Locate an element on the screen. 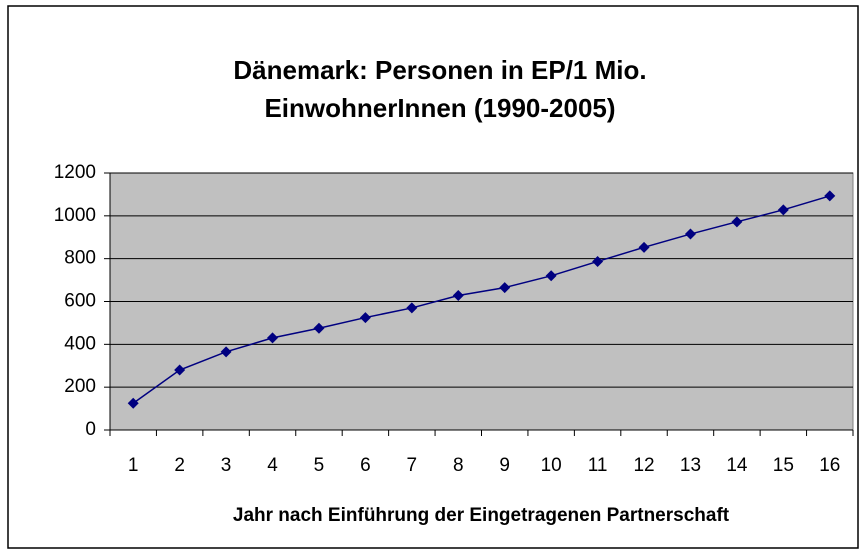 The image size is (861, 553). x-tick-label: 2 is located at coordinates (179, 465).